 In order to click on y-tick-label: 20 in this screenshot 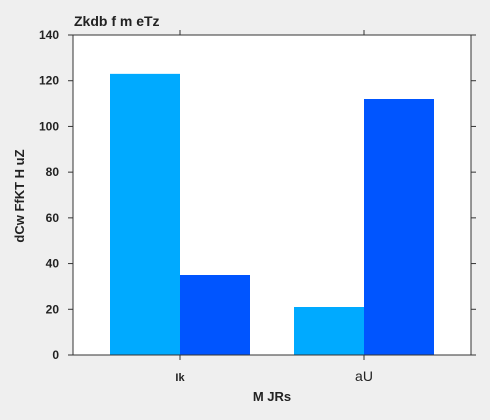, I will do `click(53, 309)`.